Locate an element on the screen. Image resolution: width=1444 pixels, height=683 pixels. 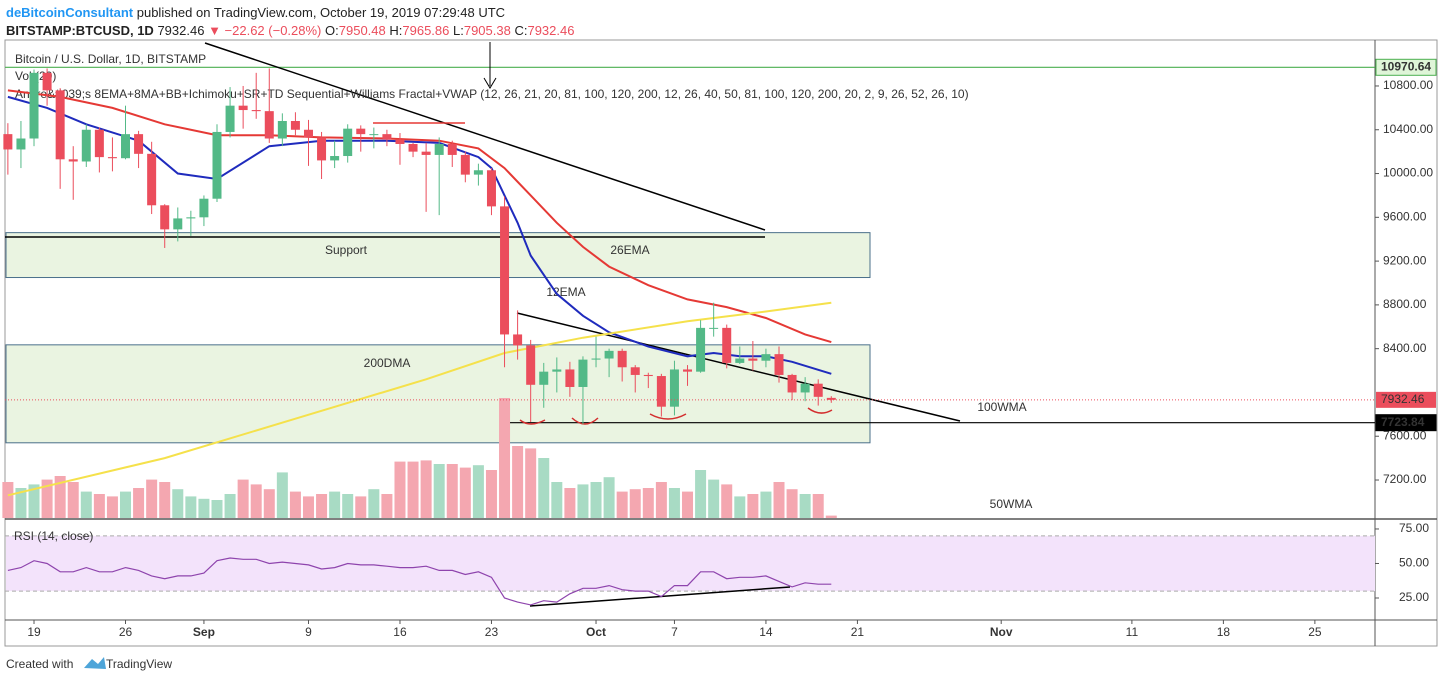
x-tick-label: 11 is located at coordinates (1132, 632).